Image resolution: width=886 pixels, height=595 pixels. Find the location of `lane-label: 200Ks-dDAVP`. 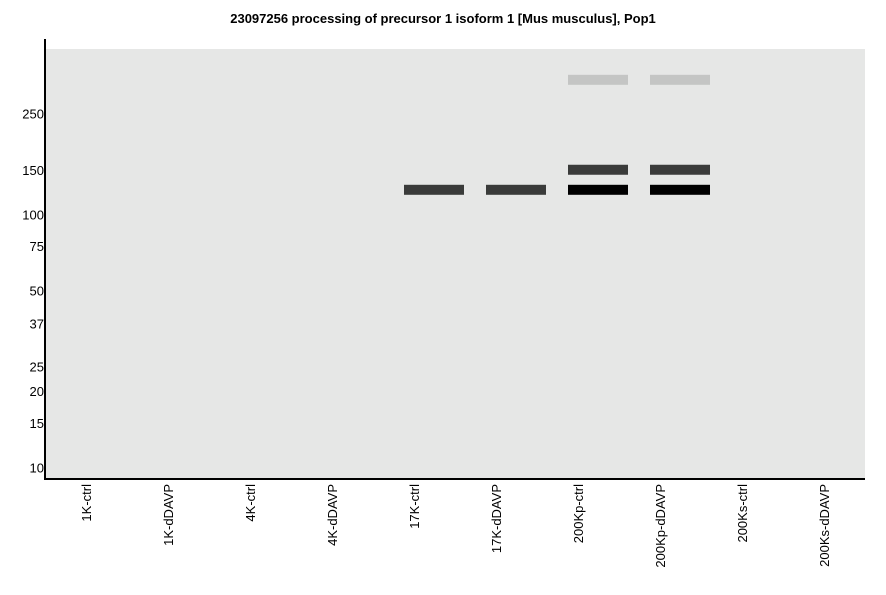

lane-label: 200Ks-dDAVP is located at coordinates (824, 525).